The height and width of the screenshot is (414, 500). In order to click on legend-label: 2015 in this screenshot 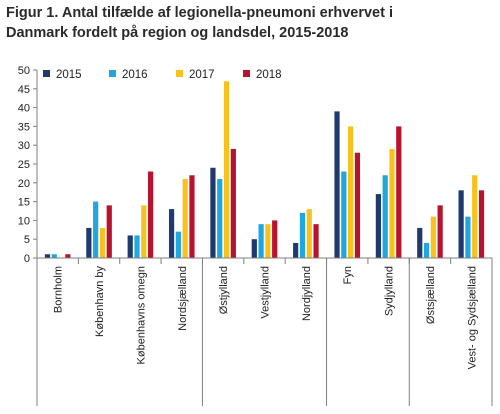, I will do `click(69, 75)`.